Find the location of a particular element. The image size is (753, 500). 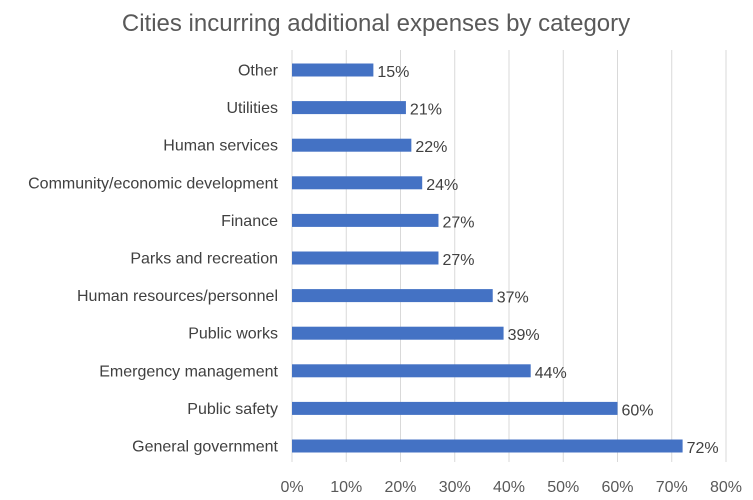

category-label: Public works is located at coordinates (233, 334).